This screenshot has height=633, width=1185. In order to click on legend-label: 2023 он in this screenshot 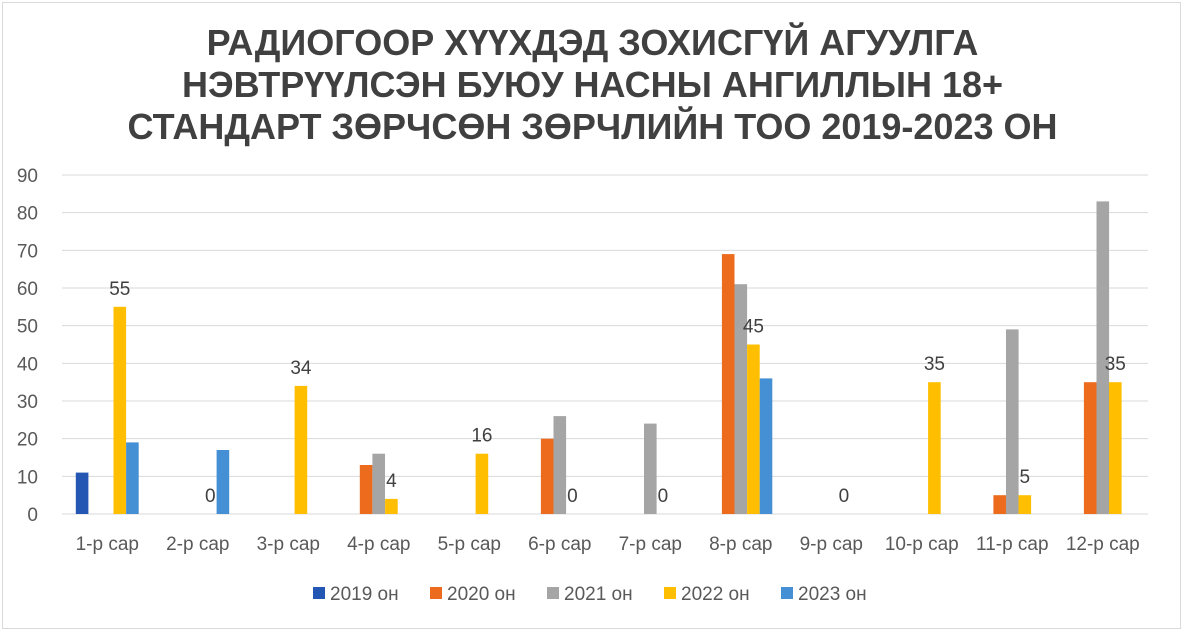, I will do `click(832, 594)`.